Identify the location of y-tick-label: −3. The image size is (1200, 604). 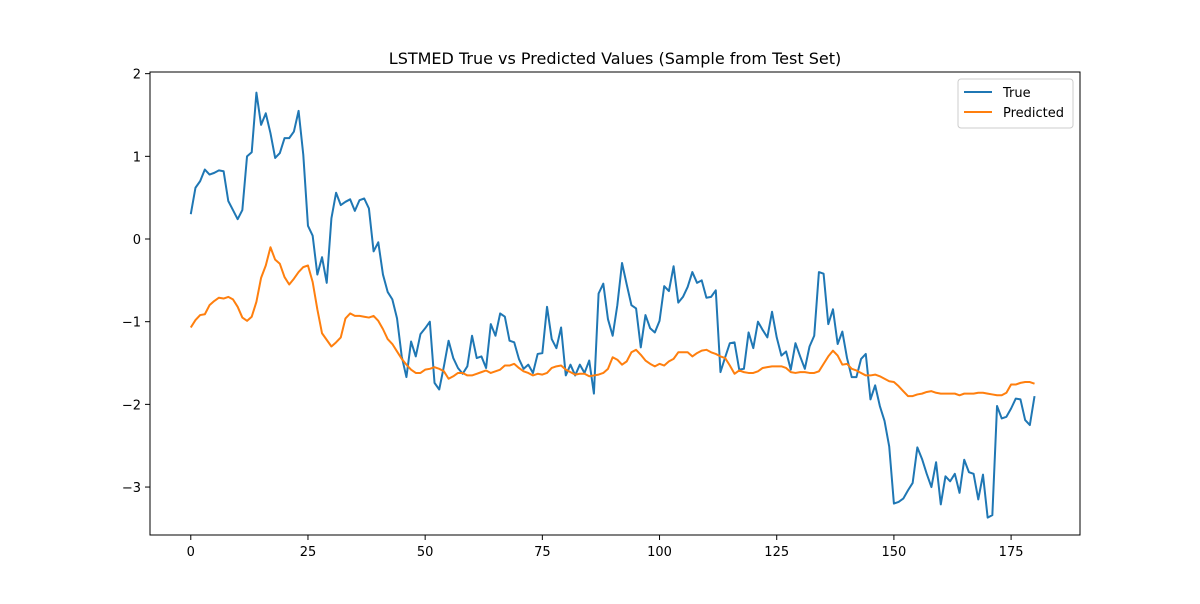
(131, 488).